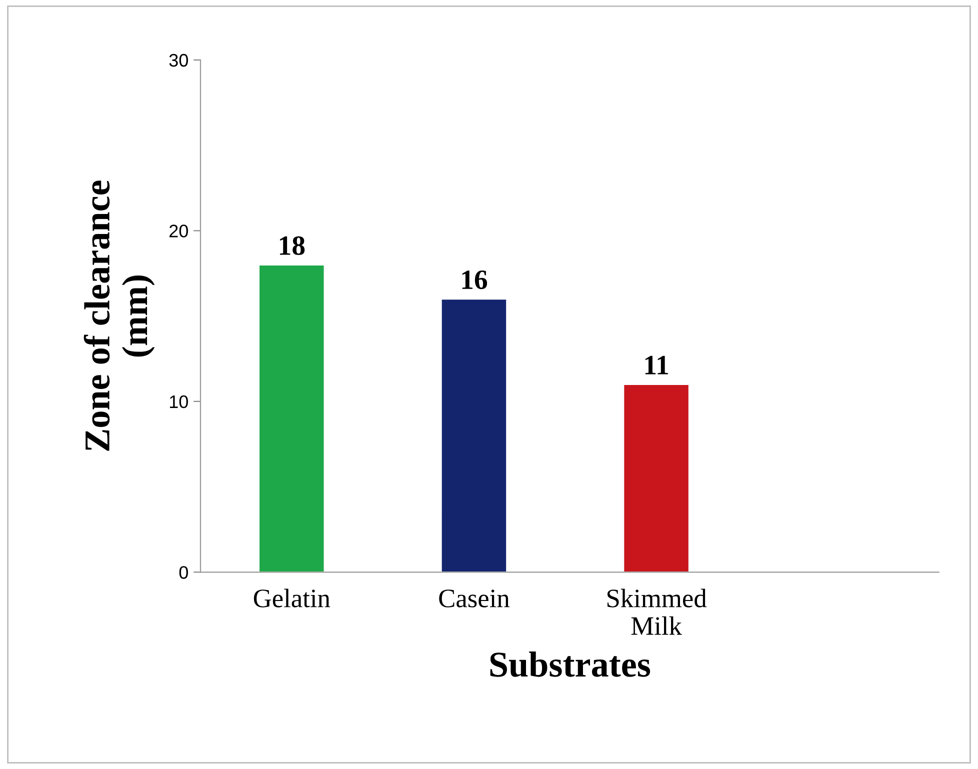 This screenshot has width=978, height=769. I want to click on y-tick-label: 20, so click(179, 231).